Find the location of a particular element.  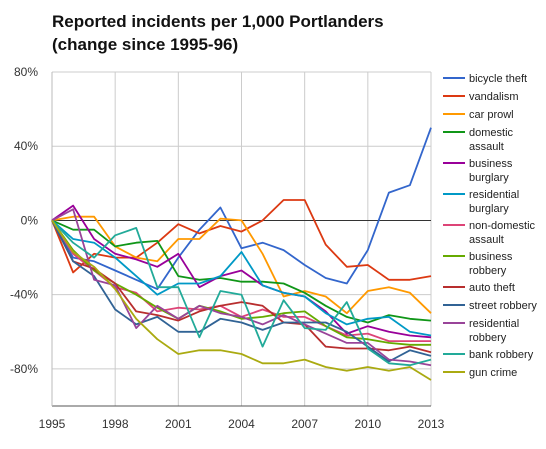

legend-label-business-burglary: business burglary is located at coordinates (491, 171).